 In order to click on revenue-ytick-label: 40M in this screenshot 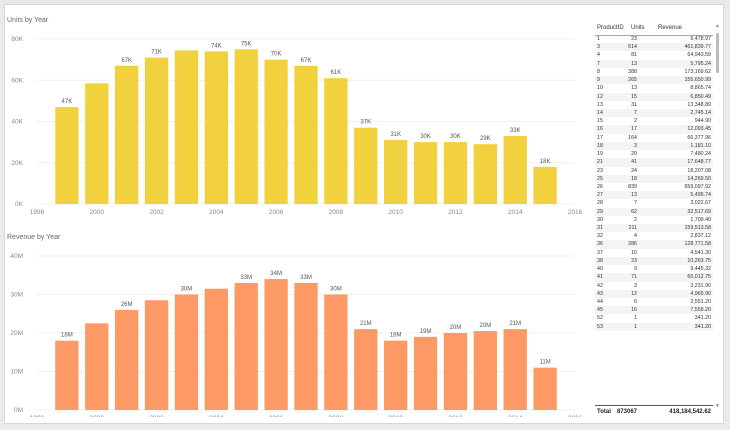, I will do `click(16, 256)`.